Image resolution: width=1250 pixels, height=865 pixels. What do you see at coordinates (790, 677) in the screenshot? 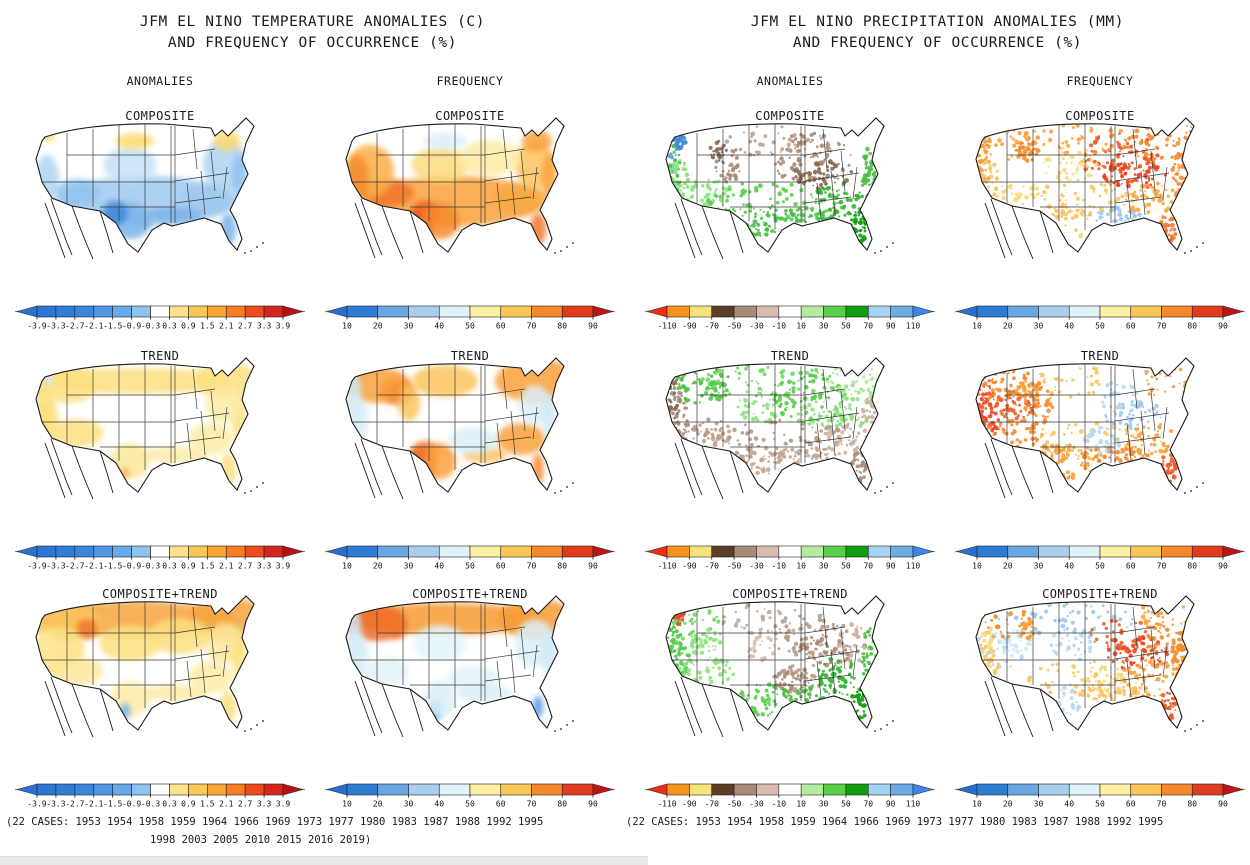
I see `map-precip-anom-composite-trend: COMPOSITE+TREND` at bounding box center [790, 677].